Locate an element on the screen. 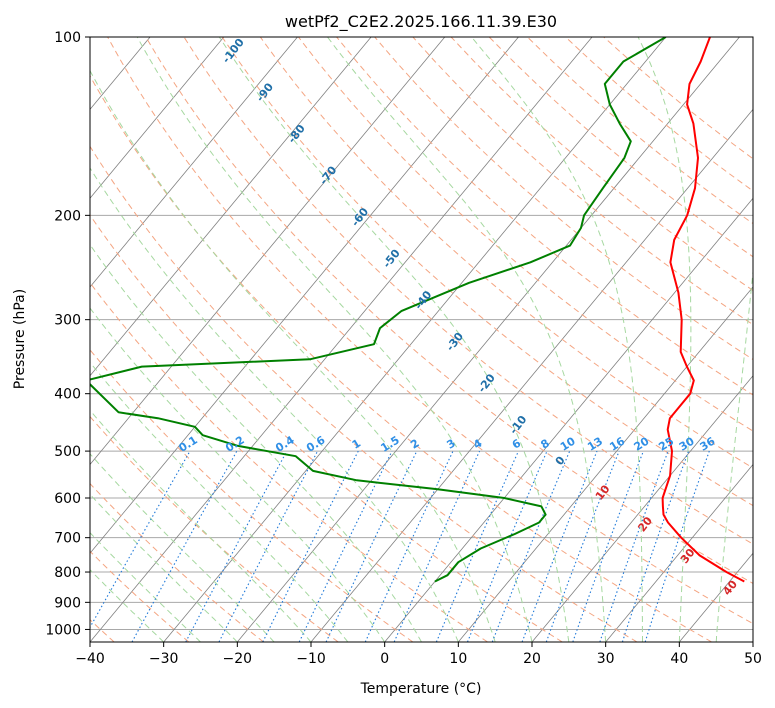 The height and width of the screenshot is (708, 775). moist-adiabat--20 is located at coordinates (164, 567).